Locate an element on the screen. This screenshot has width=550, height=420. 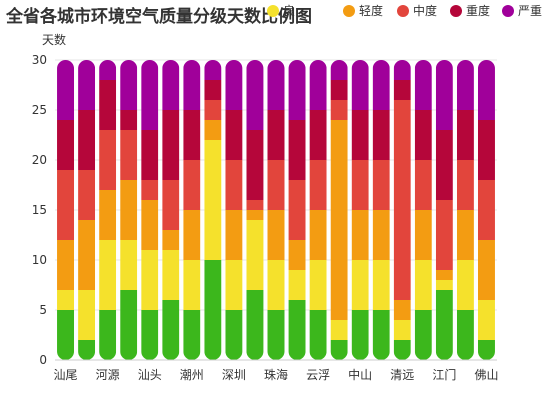
legend-item: 重度 is located at coordinates (470, 10).